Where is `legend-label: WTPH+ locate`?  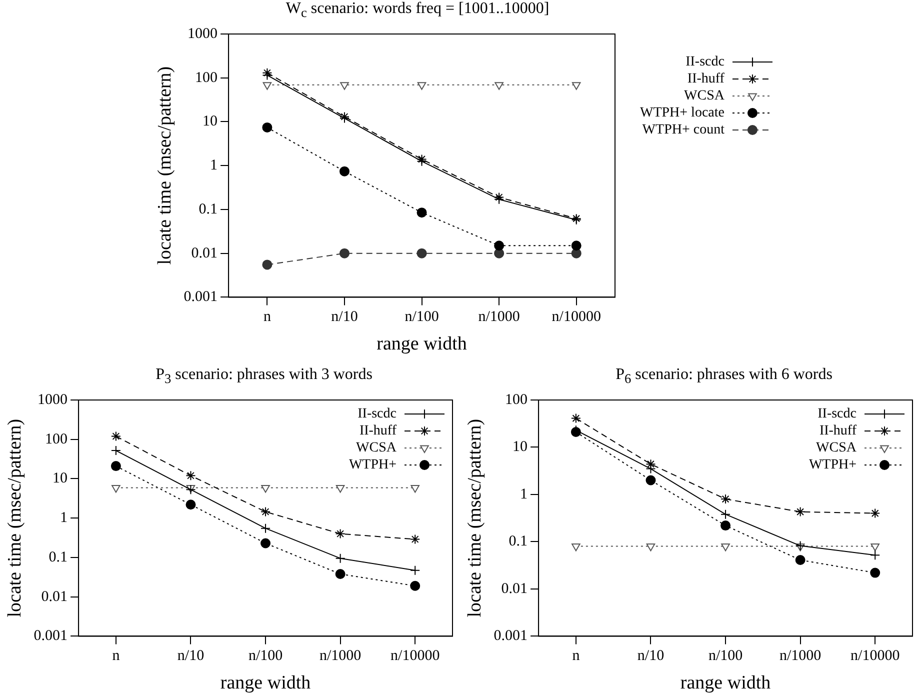
legend-label: WTPH+ locate is located at coordinates (682, 113).